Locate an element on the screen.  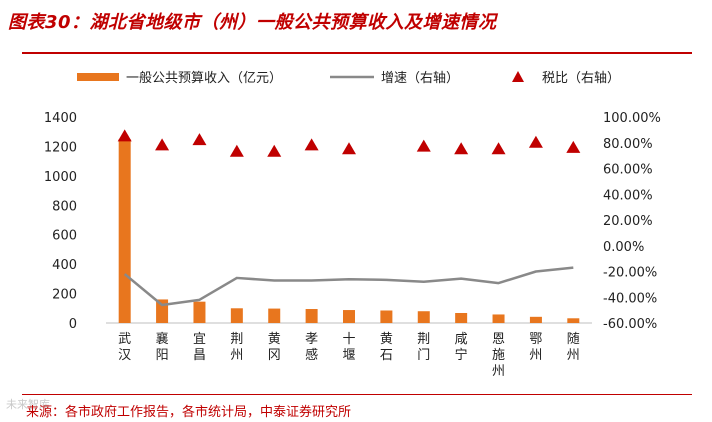
right-tick-label: 20.00% is located at coordinates (628, 221).